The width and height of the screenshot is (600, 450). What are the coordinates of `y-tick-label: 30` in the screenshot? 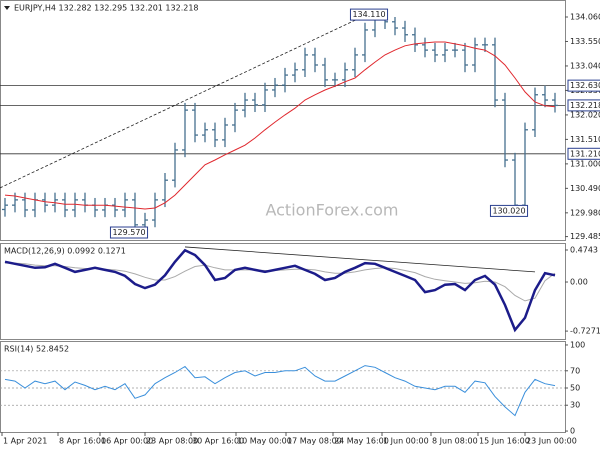 It's located at (575, 405).